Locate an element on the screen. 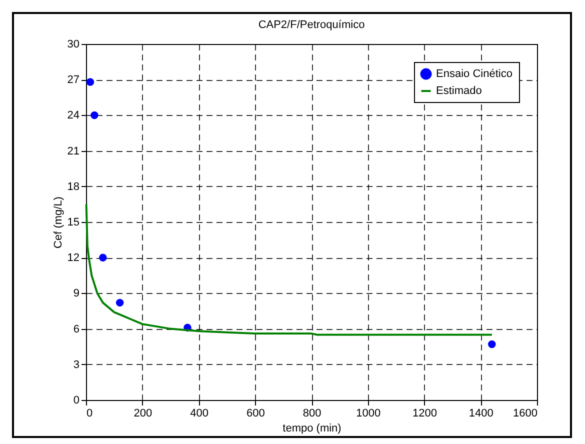 This screenshot has width=585, height=444. x-tick-label: 1400 is located at coordinates (481, 414).